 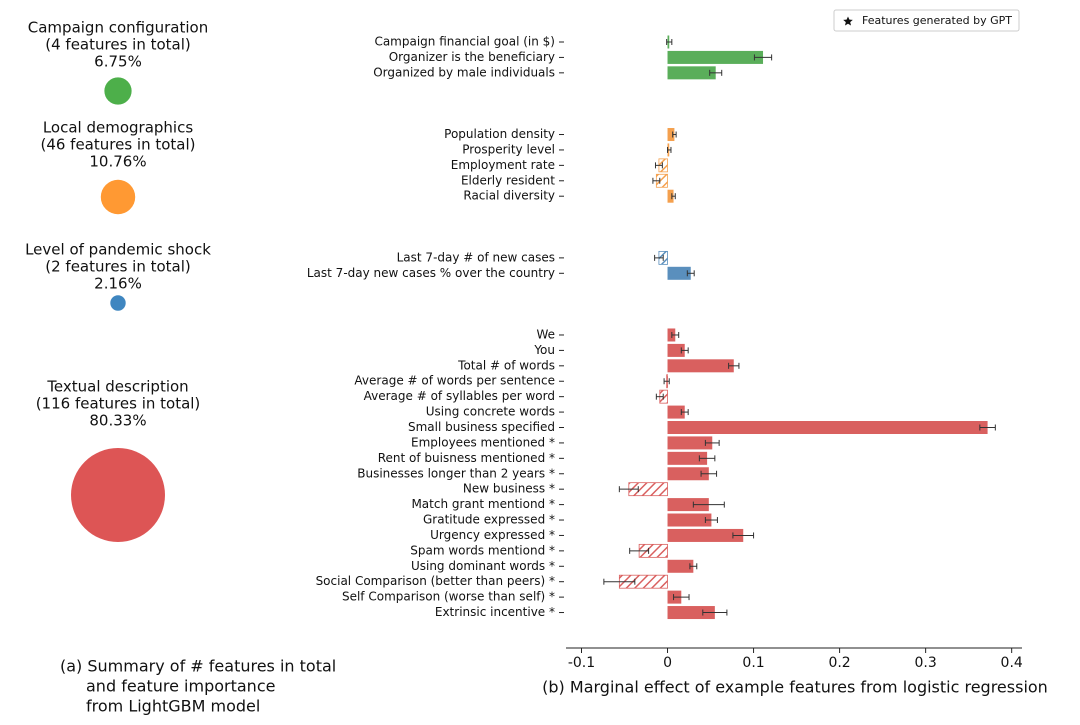 What do you see at coordinates (667, 663) in the screenshot?
I see `x-tick-label: 0` at bounding box center [667, 663].